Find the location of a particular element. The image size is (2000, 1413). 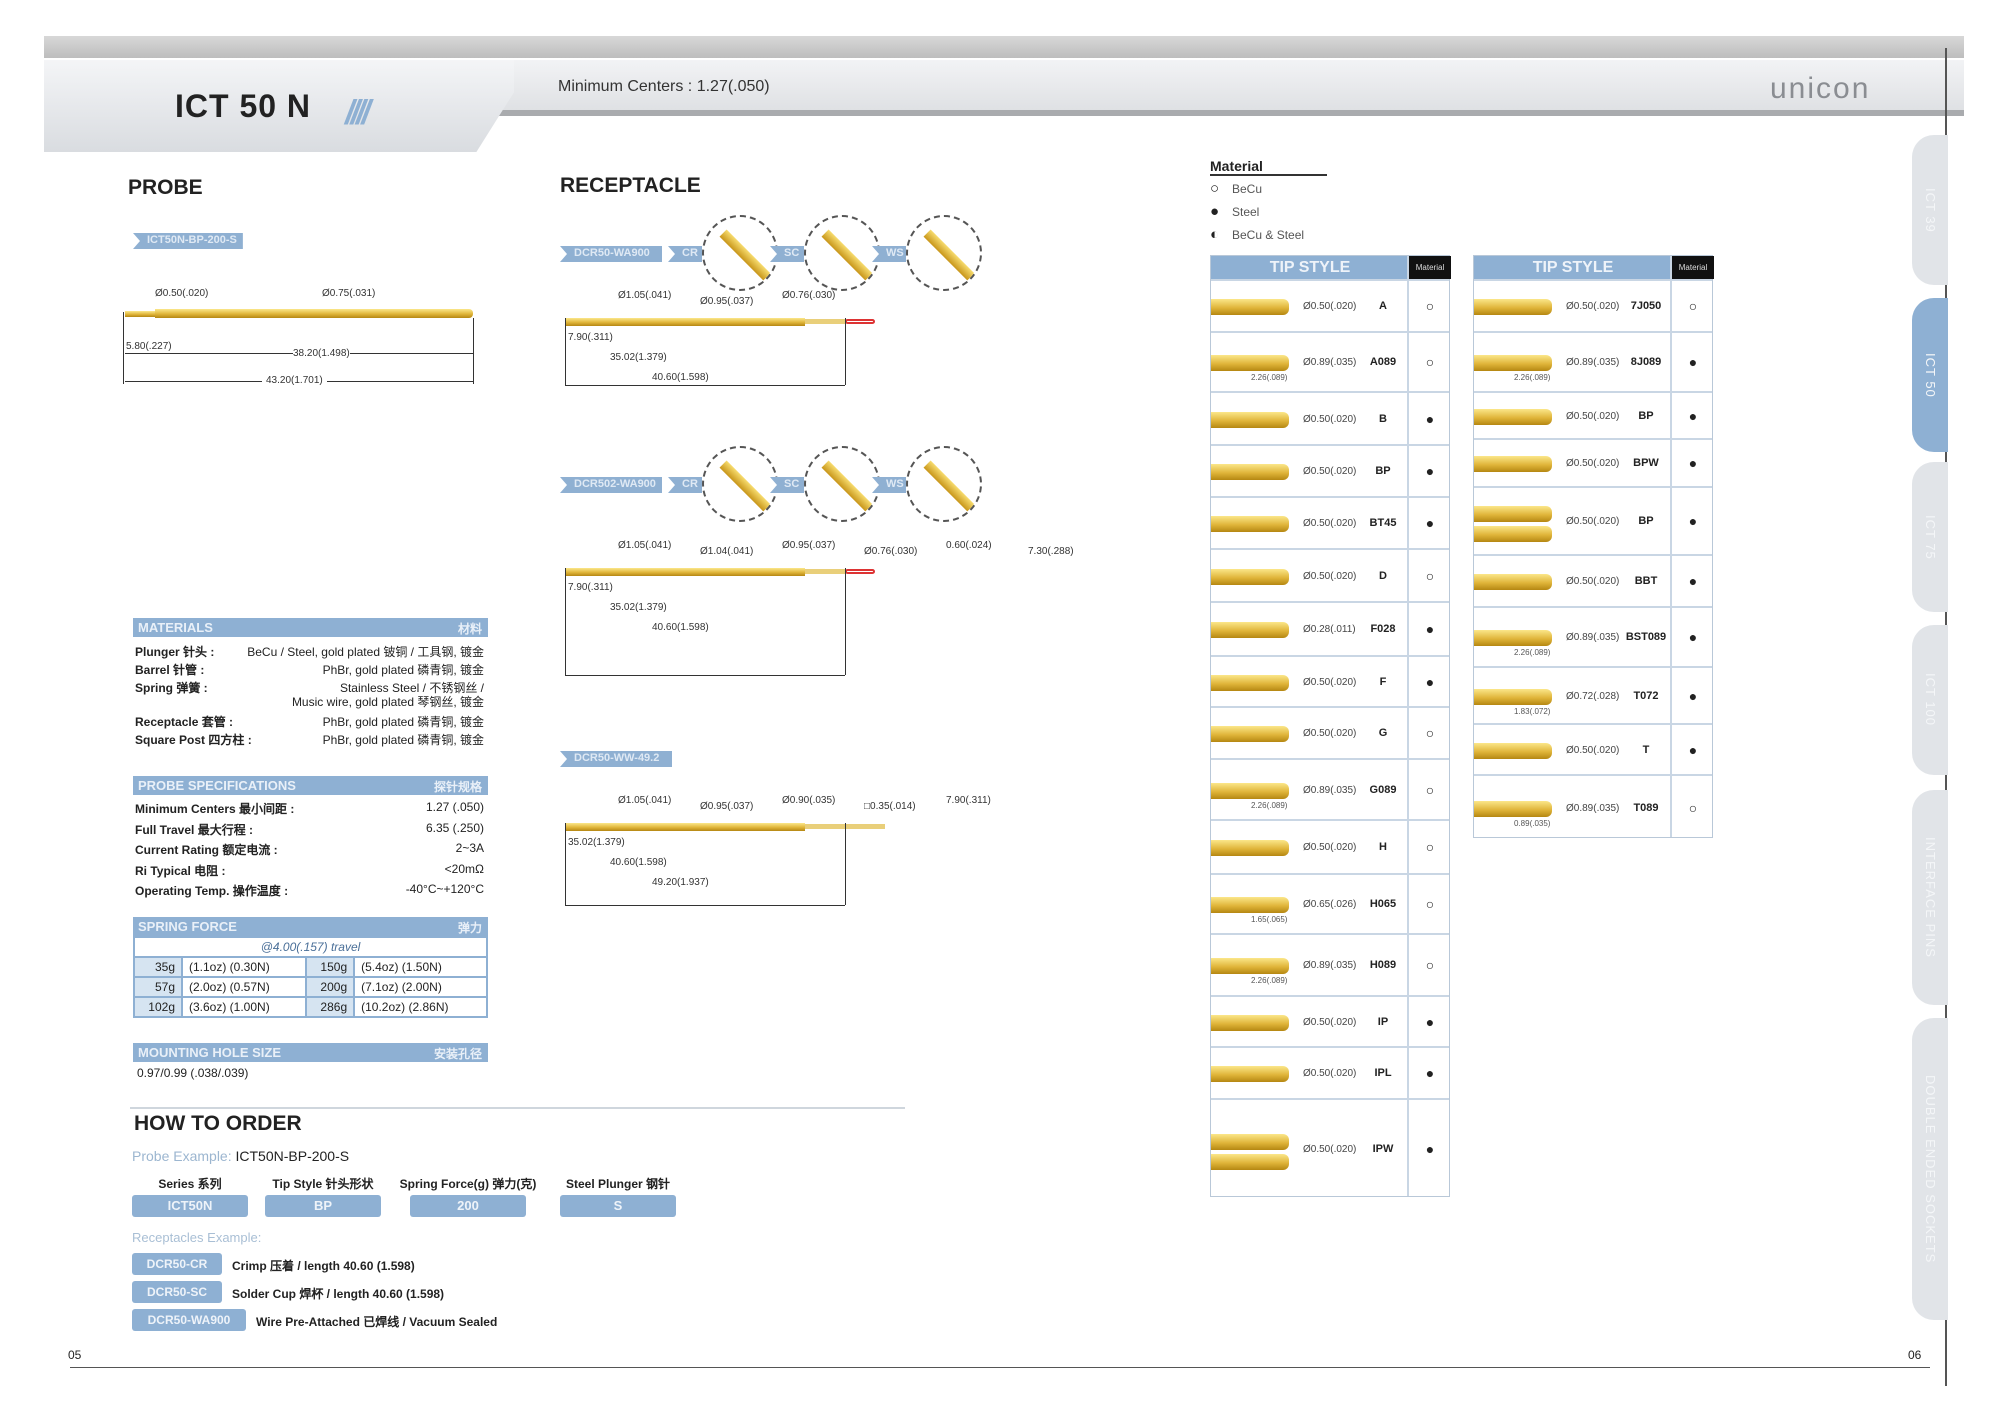

spring-force-cell: 35g is located at coordinates (158, 967).